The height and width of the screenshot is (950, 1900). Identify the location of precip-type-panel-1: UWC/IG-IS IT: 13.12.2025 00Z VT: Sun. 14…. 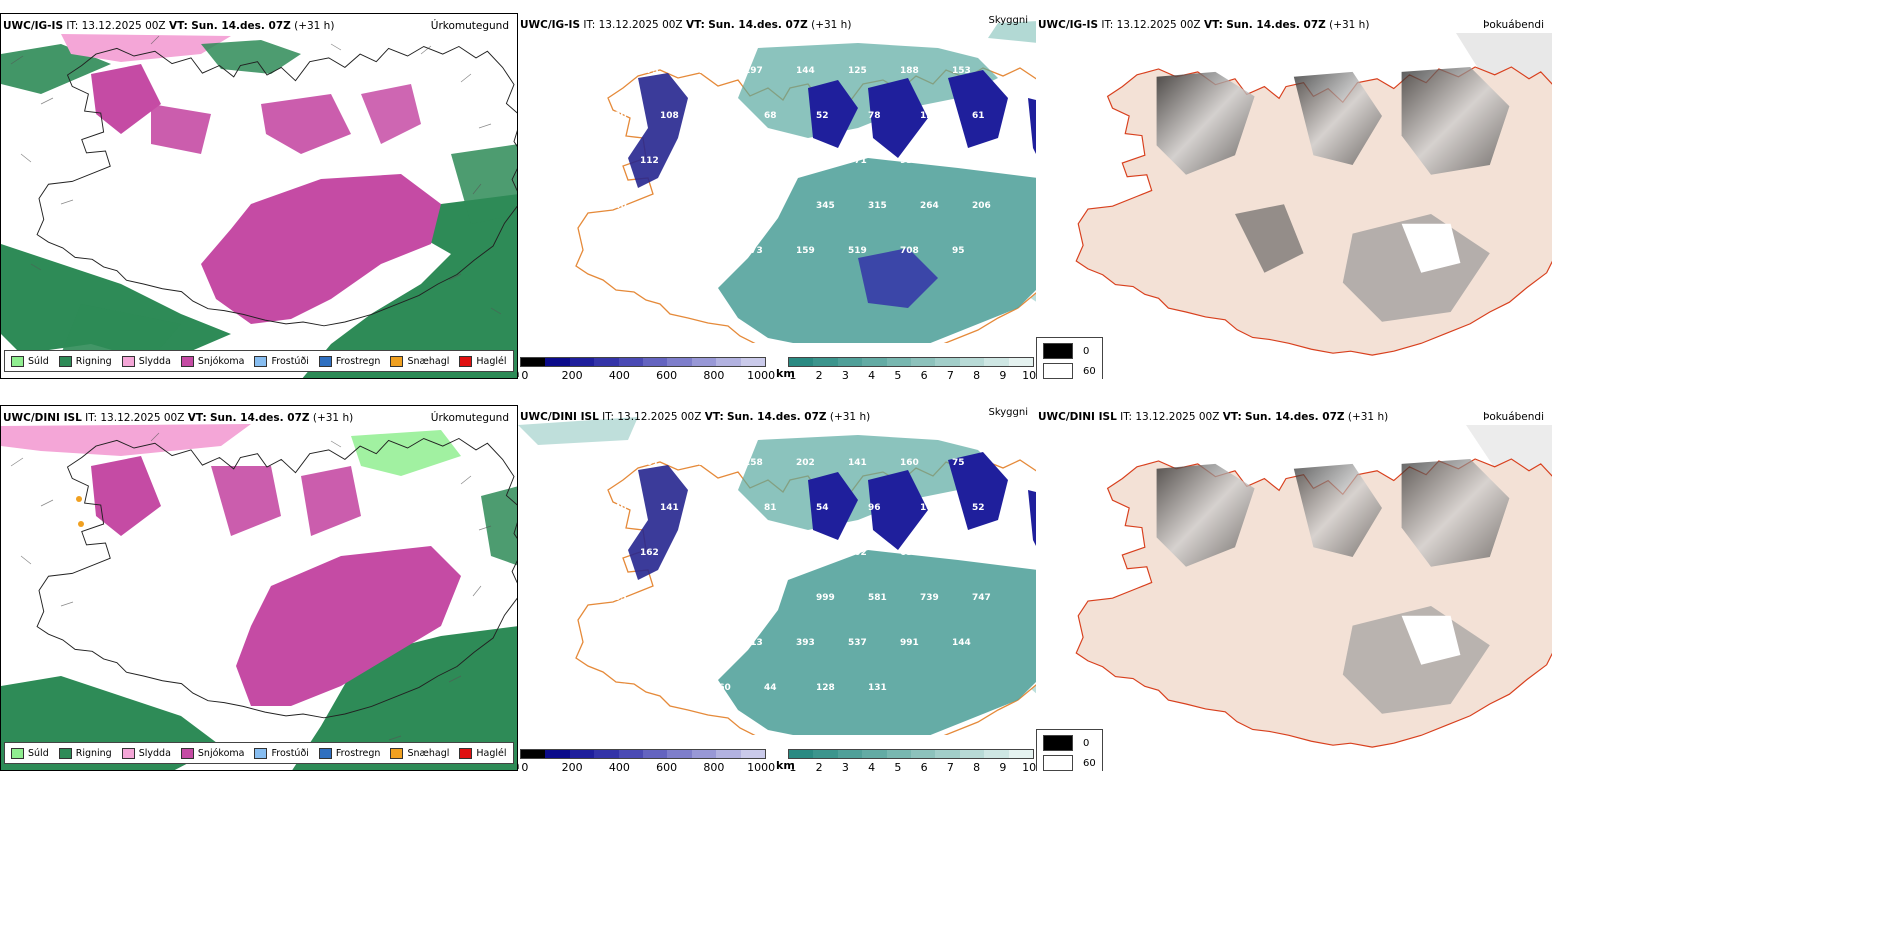
(259, 196).